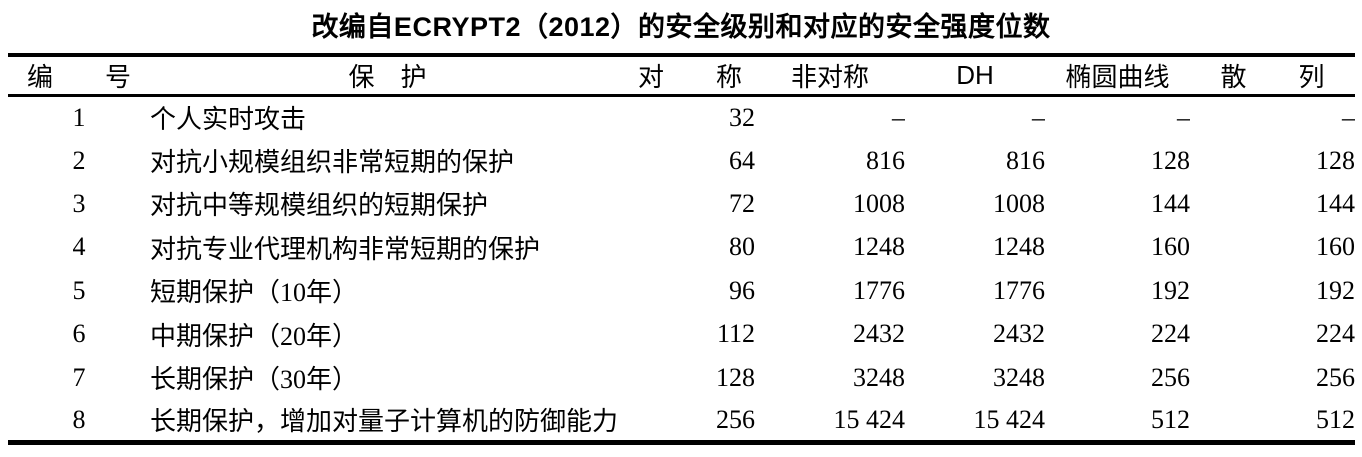 The width and height of the screenshot is (1362, 457). What do you see at coordinates (742, 203) in the screenshot?
I see `table-cell: 72` at bounding box center [742, 203].